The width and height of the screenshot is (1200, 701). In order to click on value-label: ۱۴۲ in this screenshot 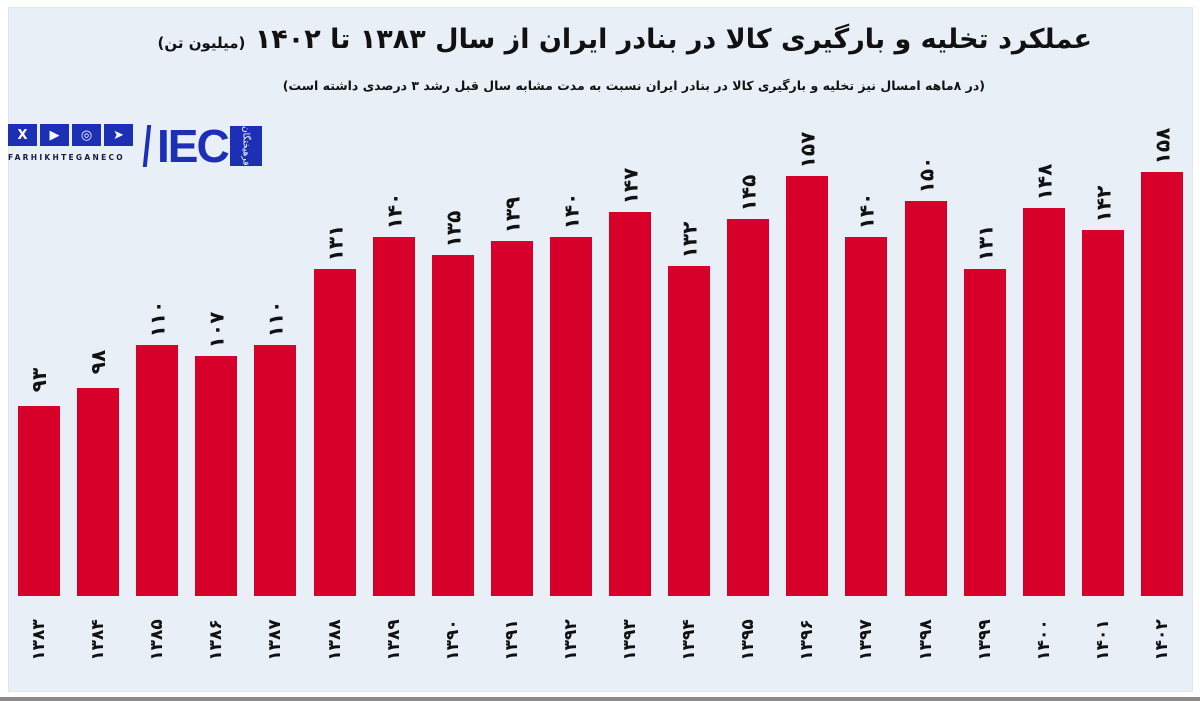, I will do `click(1103, 204)`.